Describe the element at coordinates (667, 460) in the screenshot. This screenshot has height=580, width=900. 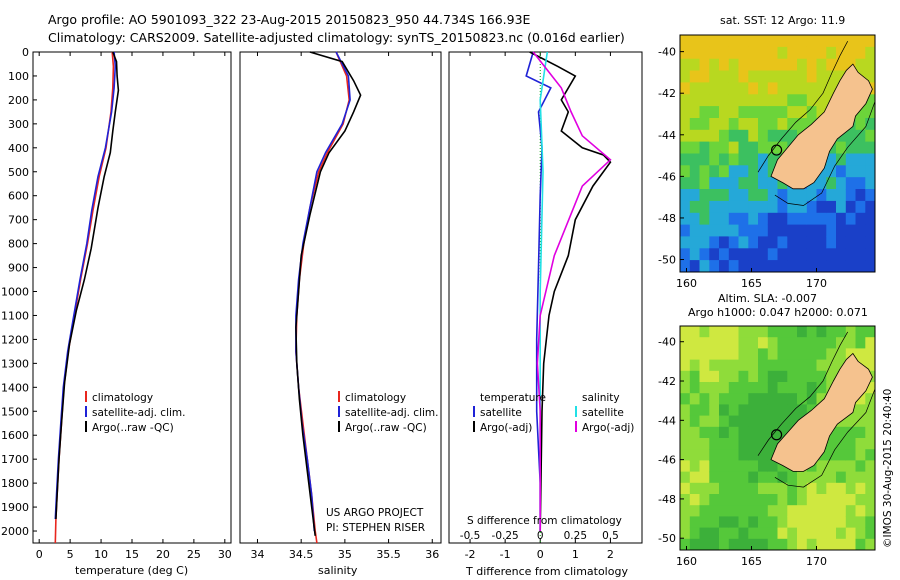
I see `lat-tick-label: -46` at that location.